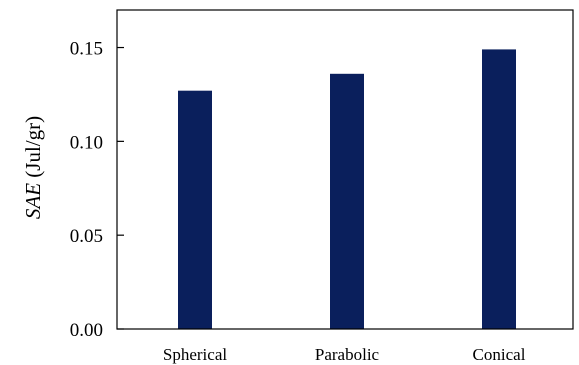  I want to click on y-axis-label-unit: (Jul/gr), so click(33, 149).